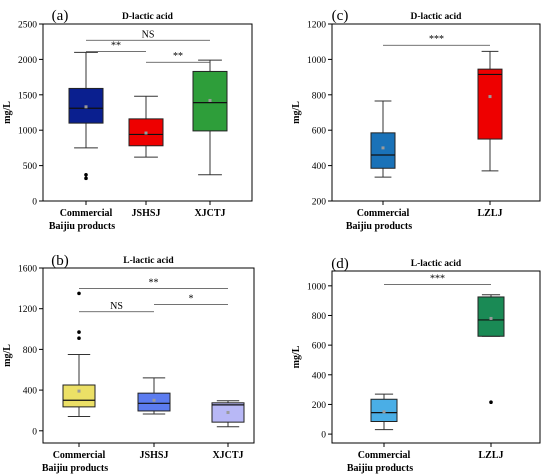 This screenshot has width=550, height=476. I want to click on y-tick-label: 1500, so click(27, 96).